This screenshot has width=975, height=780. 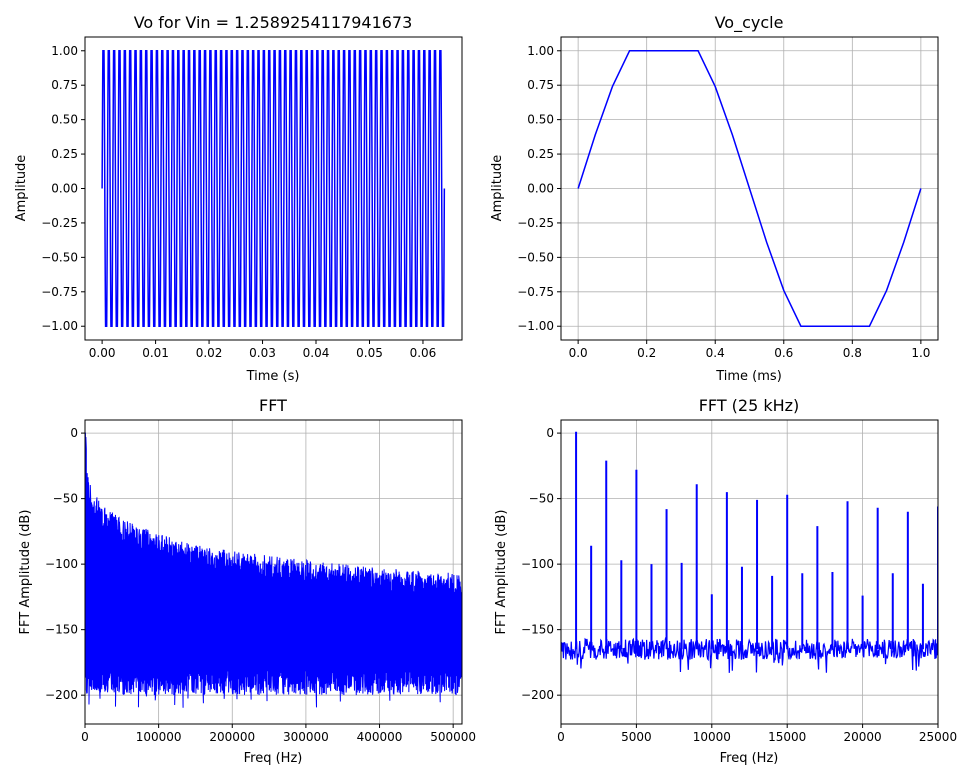 I want to click on x-tick-label: 25000, so click(x=938, y=737).